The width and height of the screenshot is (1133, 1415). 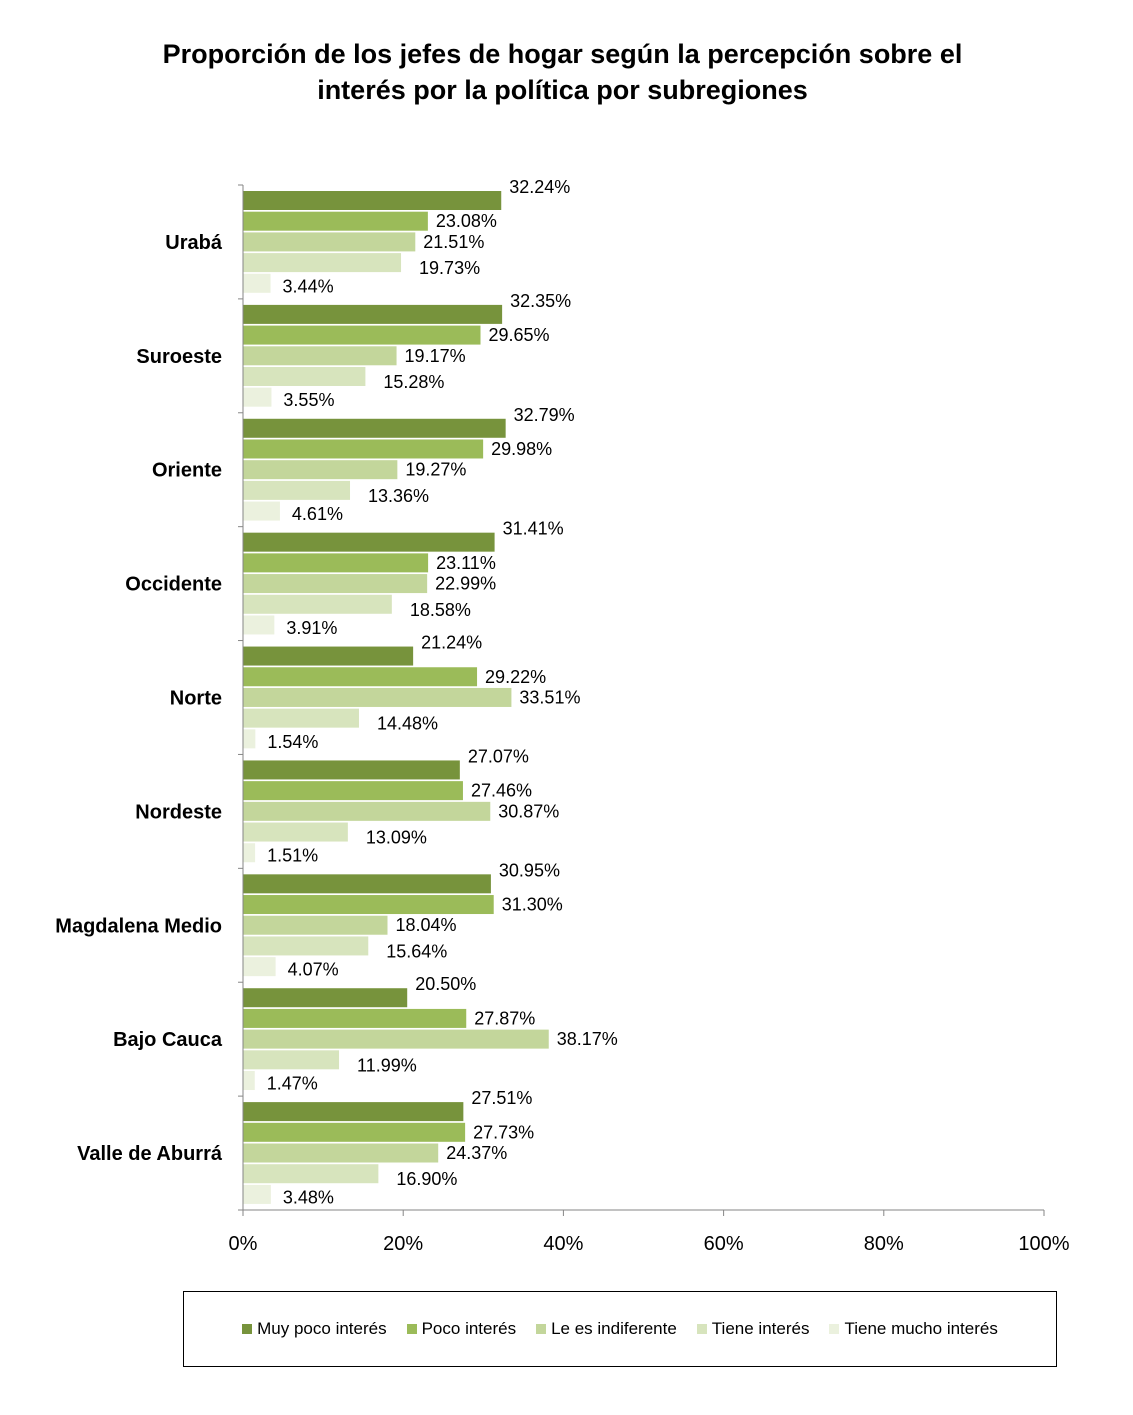 What do you see at coordinates (587, 1039) in the screenshot?
I see `data-label: 38.17%` at bounding box center [587, 1039].